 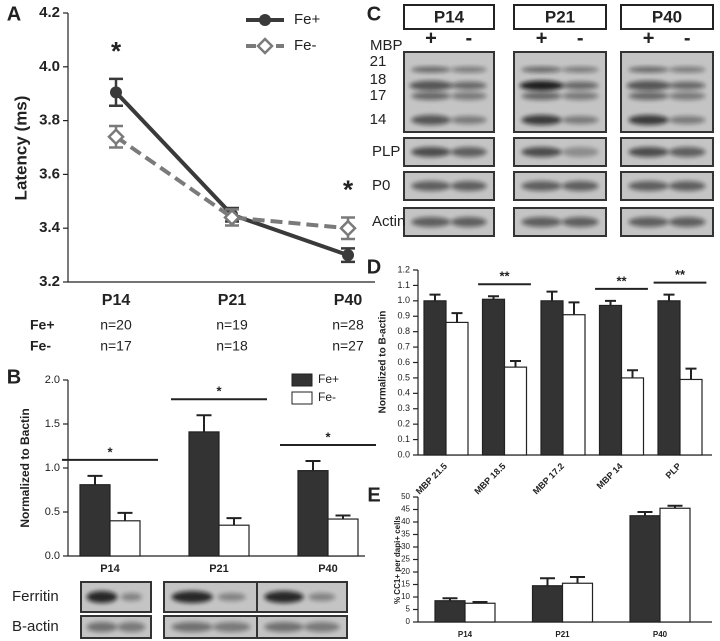 What do you see at coordinates (52, 556) in the screenshot?
I see `y-tick-label: 0.0` at bounding box center [52, 556].